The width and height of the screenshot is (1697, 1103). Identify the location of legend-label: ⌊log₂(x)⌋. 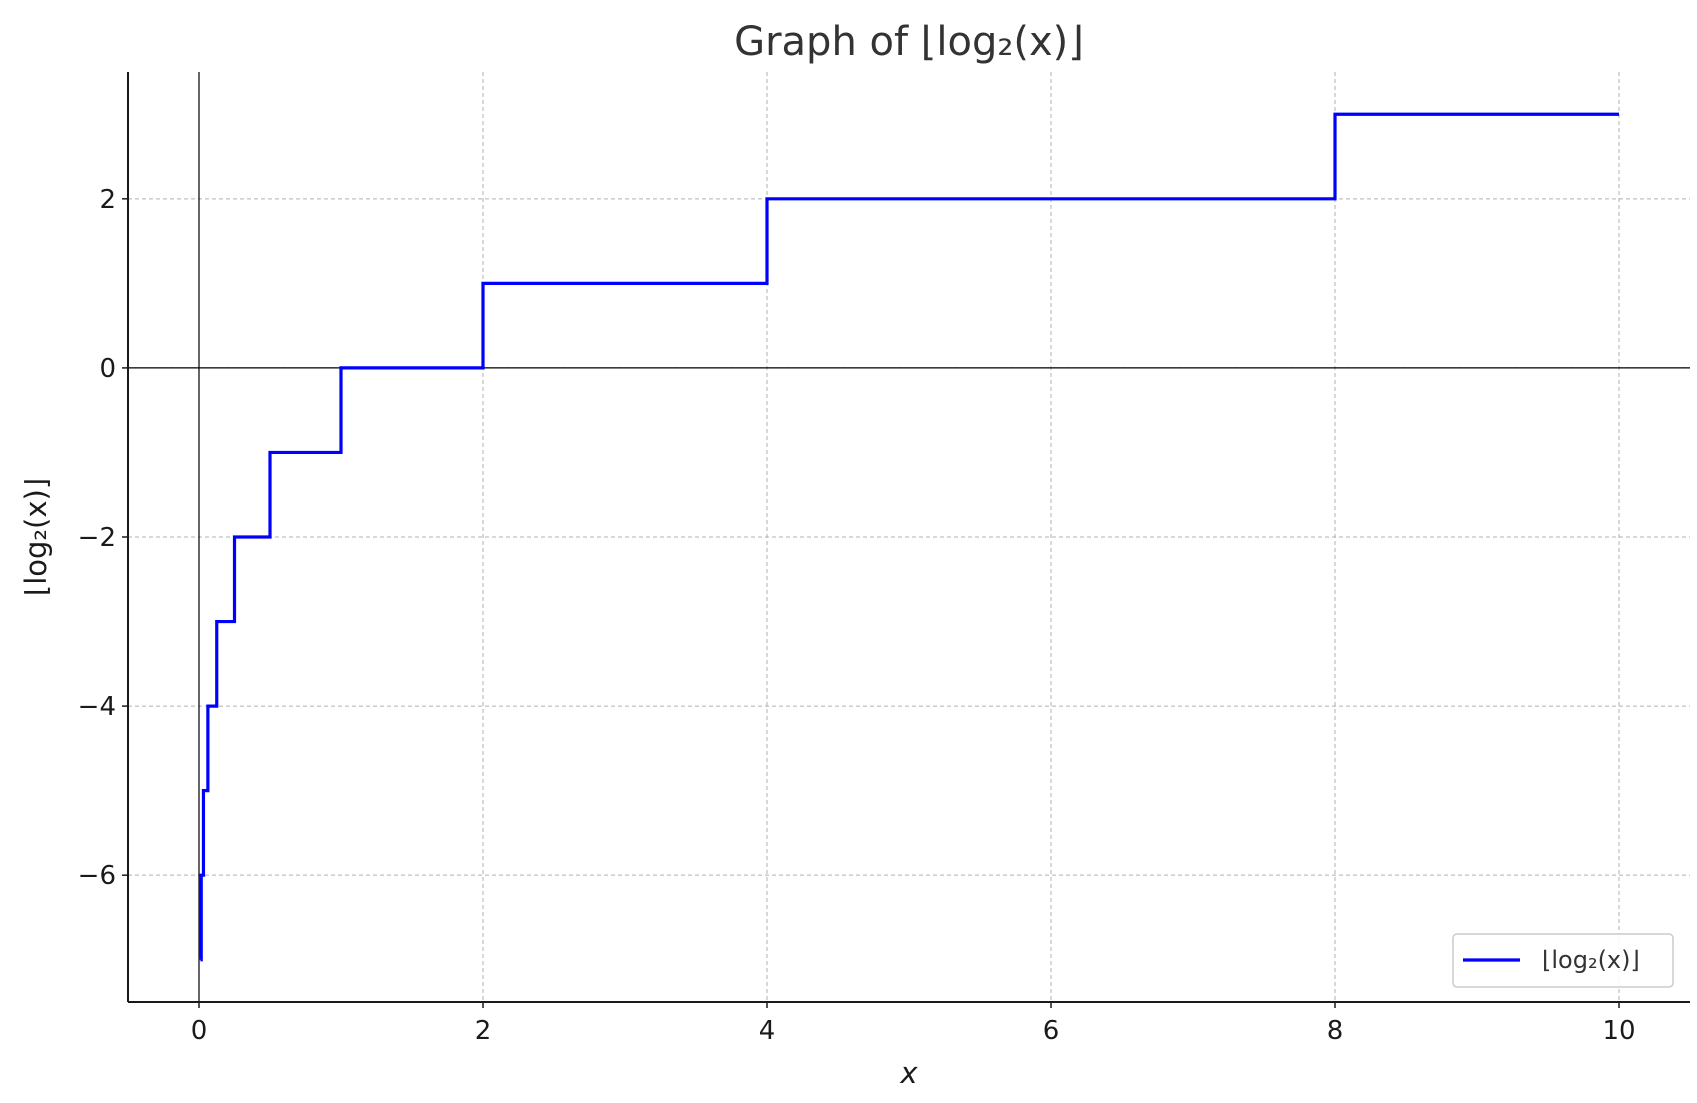
(1591, 960).